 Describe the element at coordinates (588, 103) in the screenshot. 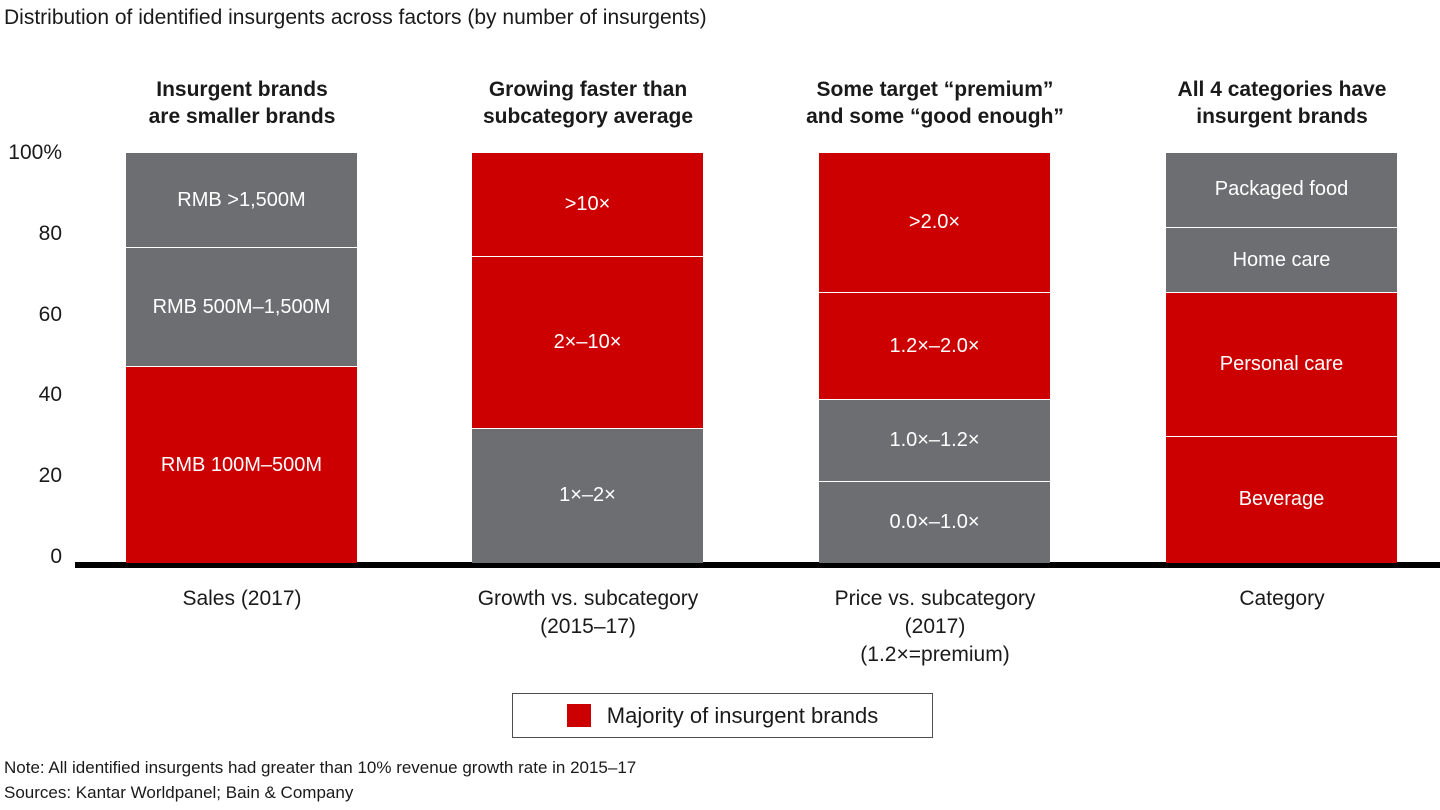

I see `column-header: Growing faster than subcategory average` at that location.